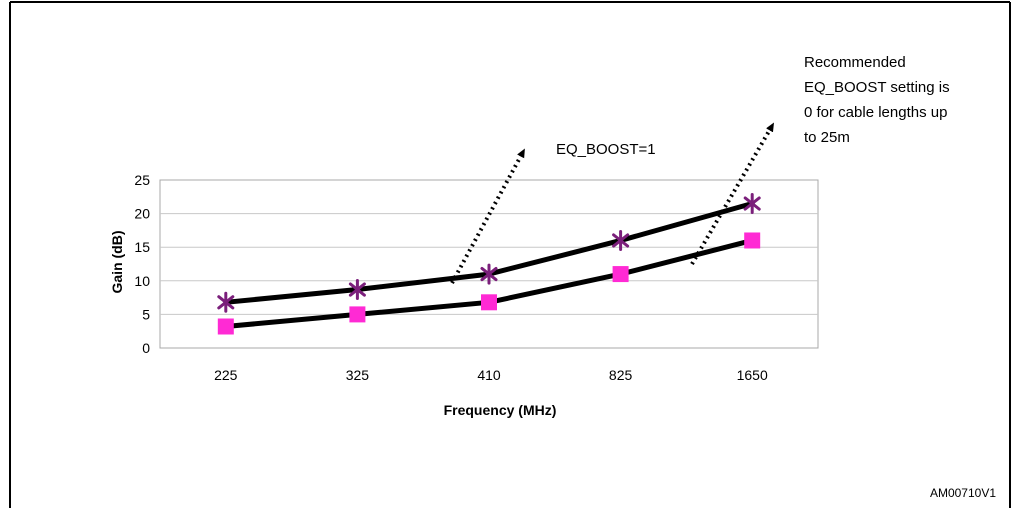  What do you see at coordinates (146, 348) in the screenshot?
I see `y-tick-label: 0` at bounding box center [146, 348].